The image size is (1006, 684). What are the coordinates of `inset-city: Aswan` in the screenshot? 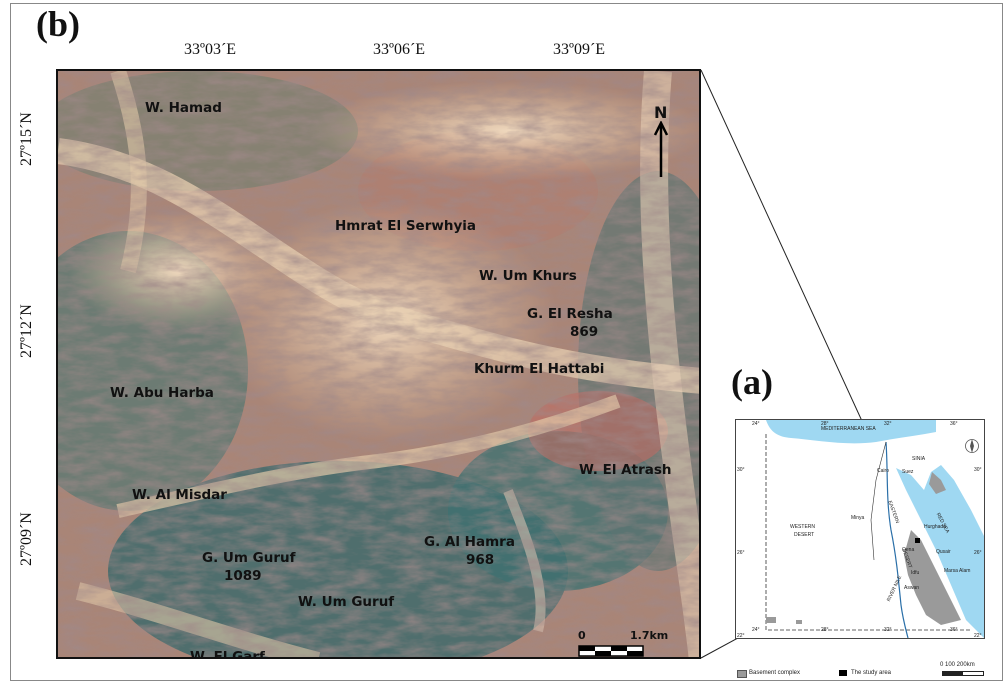 It's located at (912, 588).